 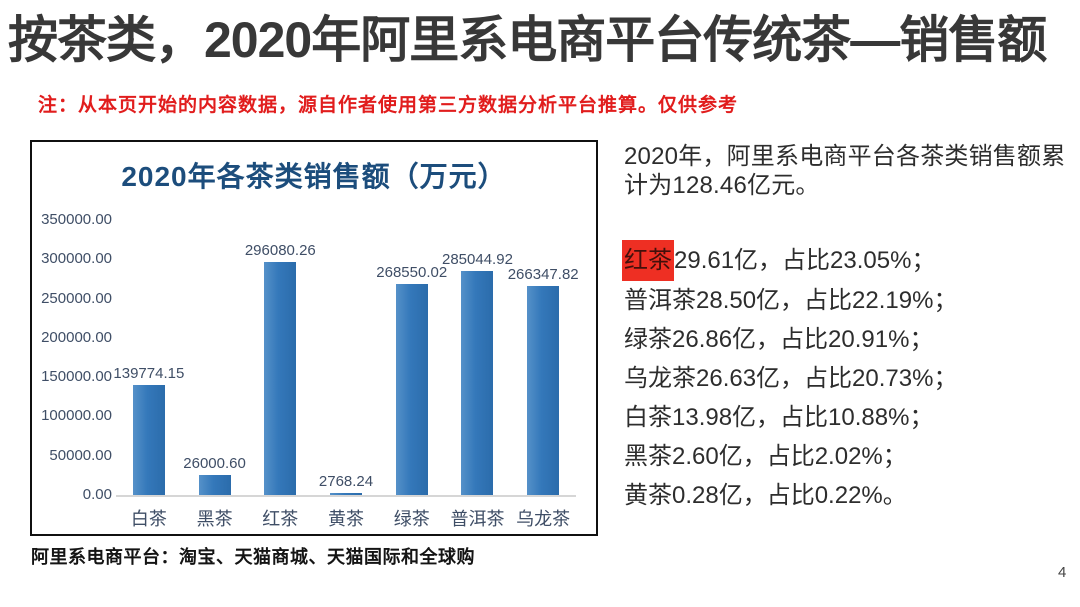 I want to click on tea-name: 白茶, so click(x=648, y=417).